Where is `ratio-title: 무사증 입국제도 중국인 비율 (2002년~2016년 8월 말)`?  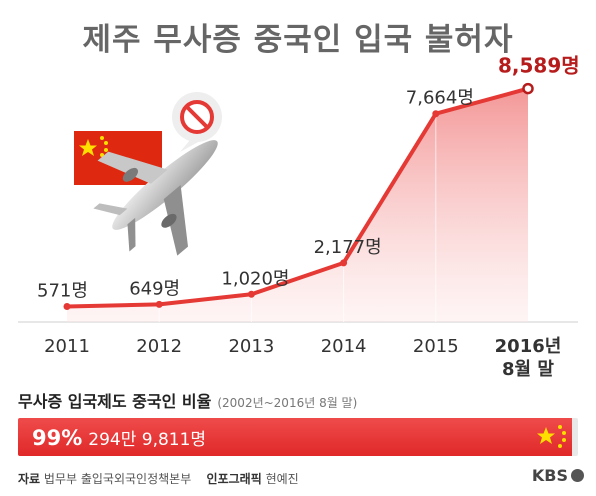
ratio-title: 무사증 입국제도 중국인 비율 (2002년~2016년 8월 말) is located at coordinates (187, 400).